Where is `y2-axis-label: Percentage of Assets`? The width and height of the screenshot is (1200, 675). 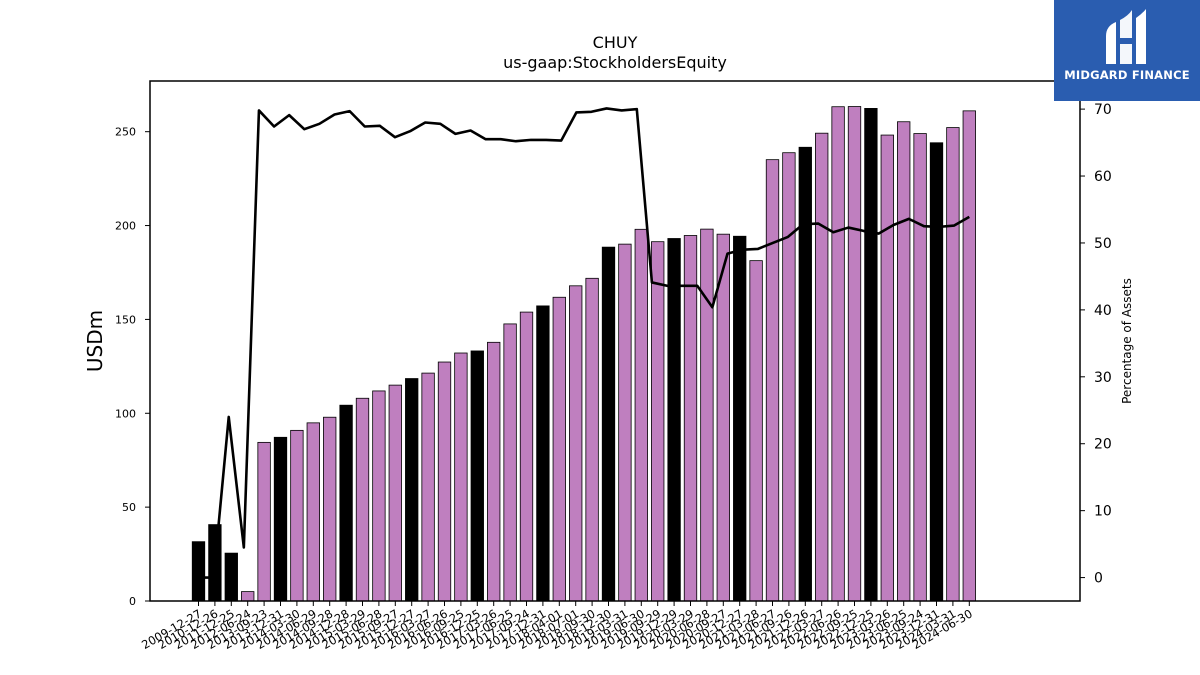
y2-axis-label: Percentage of Assets is located at coordinates (1127, 341).